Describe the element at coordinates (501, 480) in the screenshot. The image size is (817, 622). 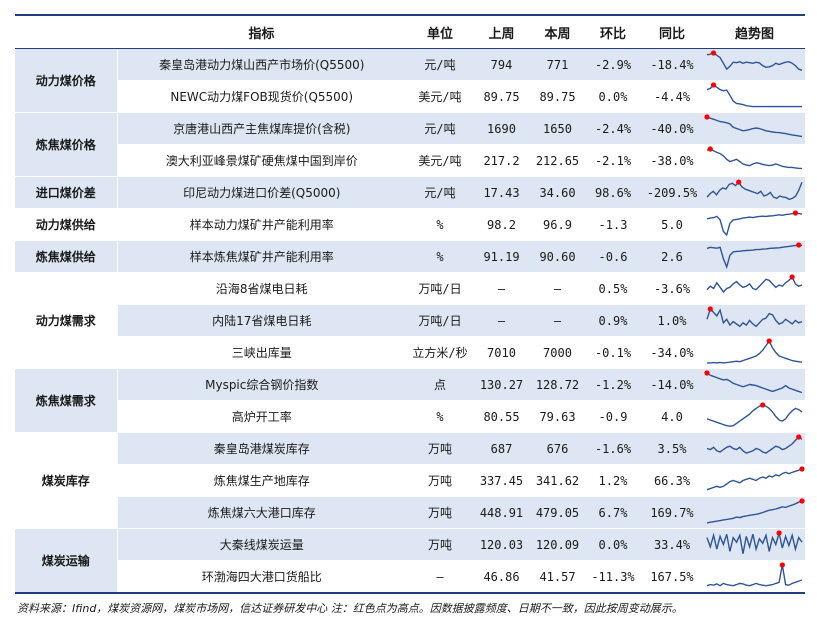
I see `cell-last-week: 337.45` at that location.